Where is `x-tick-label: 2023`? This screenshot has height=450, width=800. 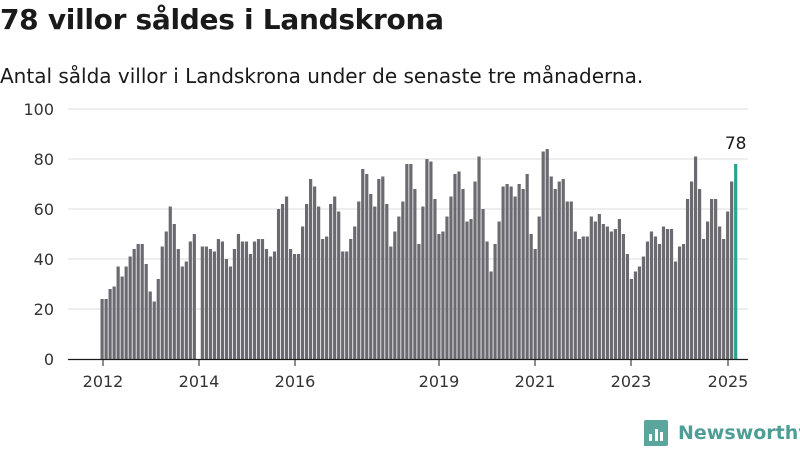
x-tick-label: 2023 is located at coordinates (631, 381).